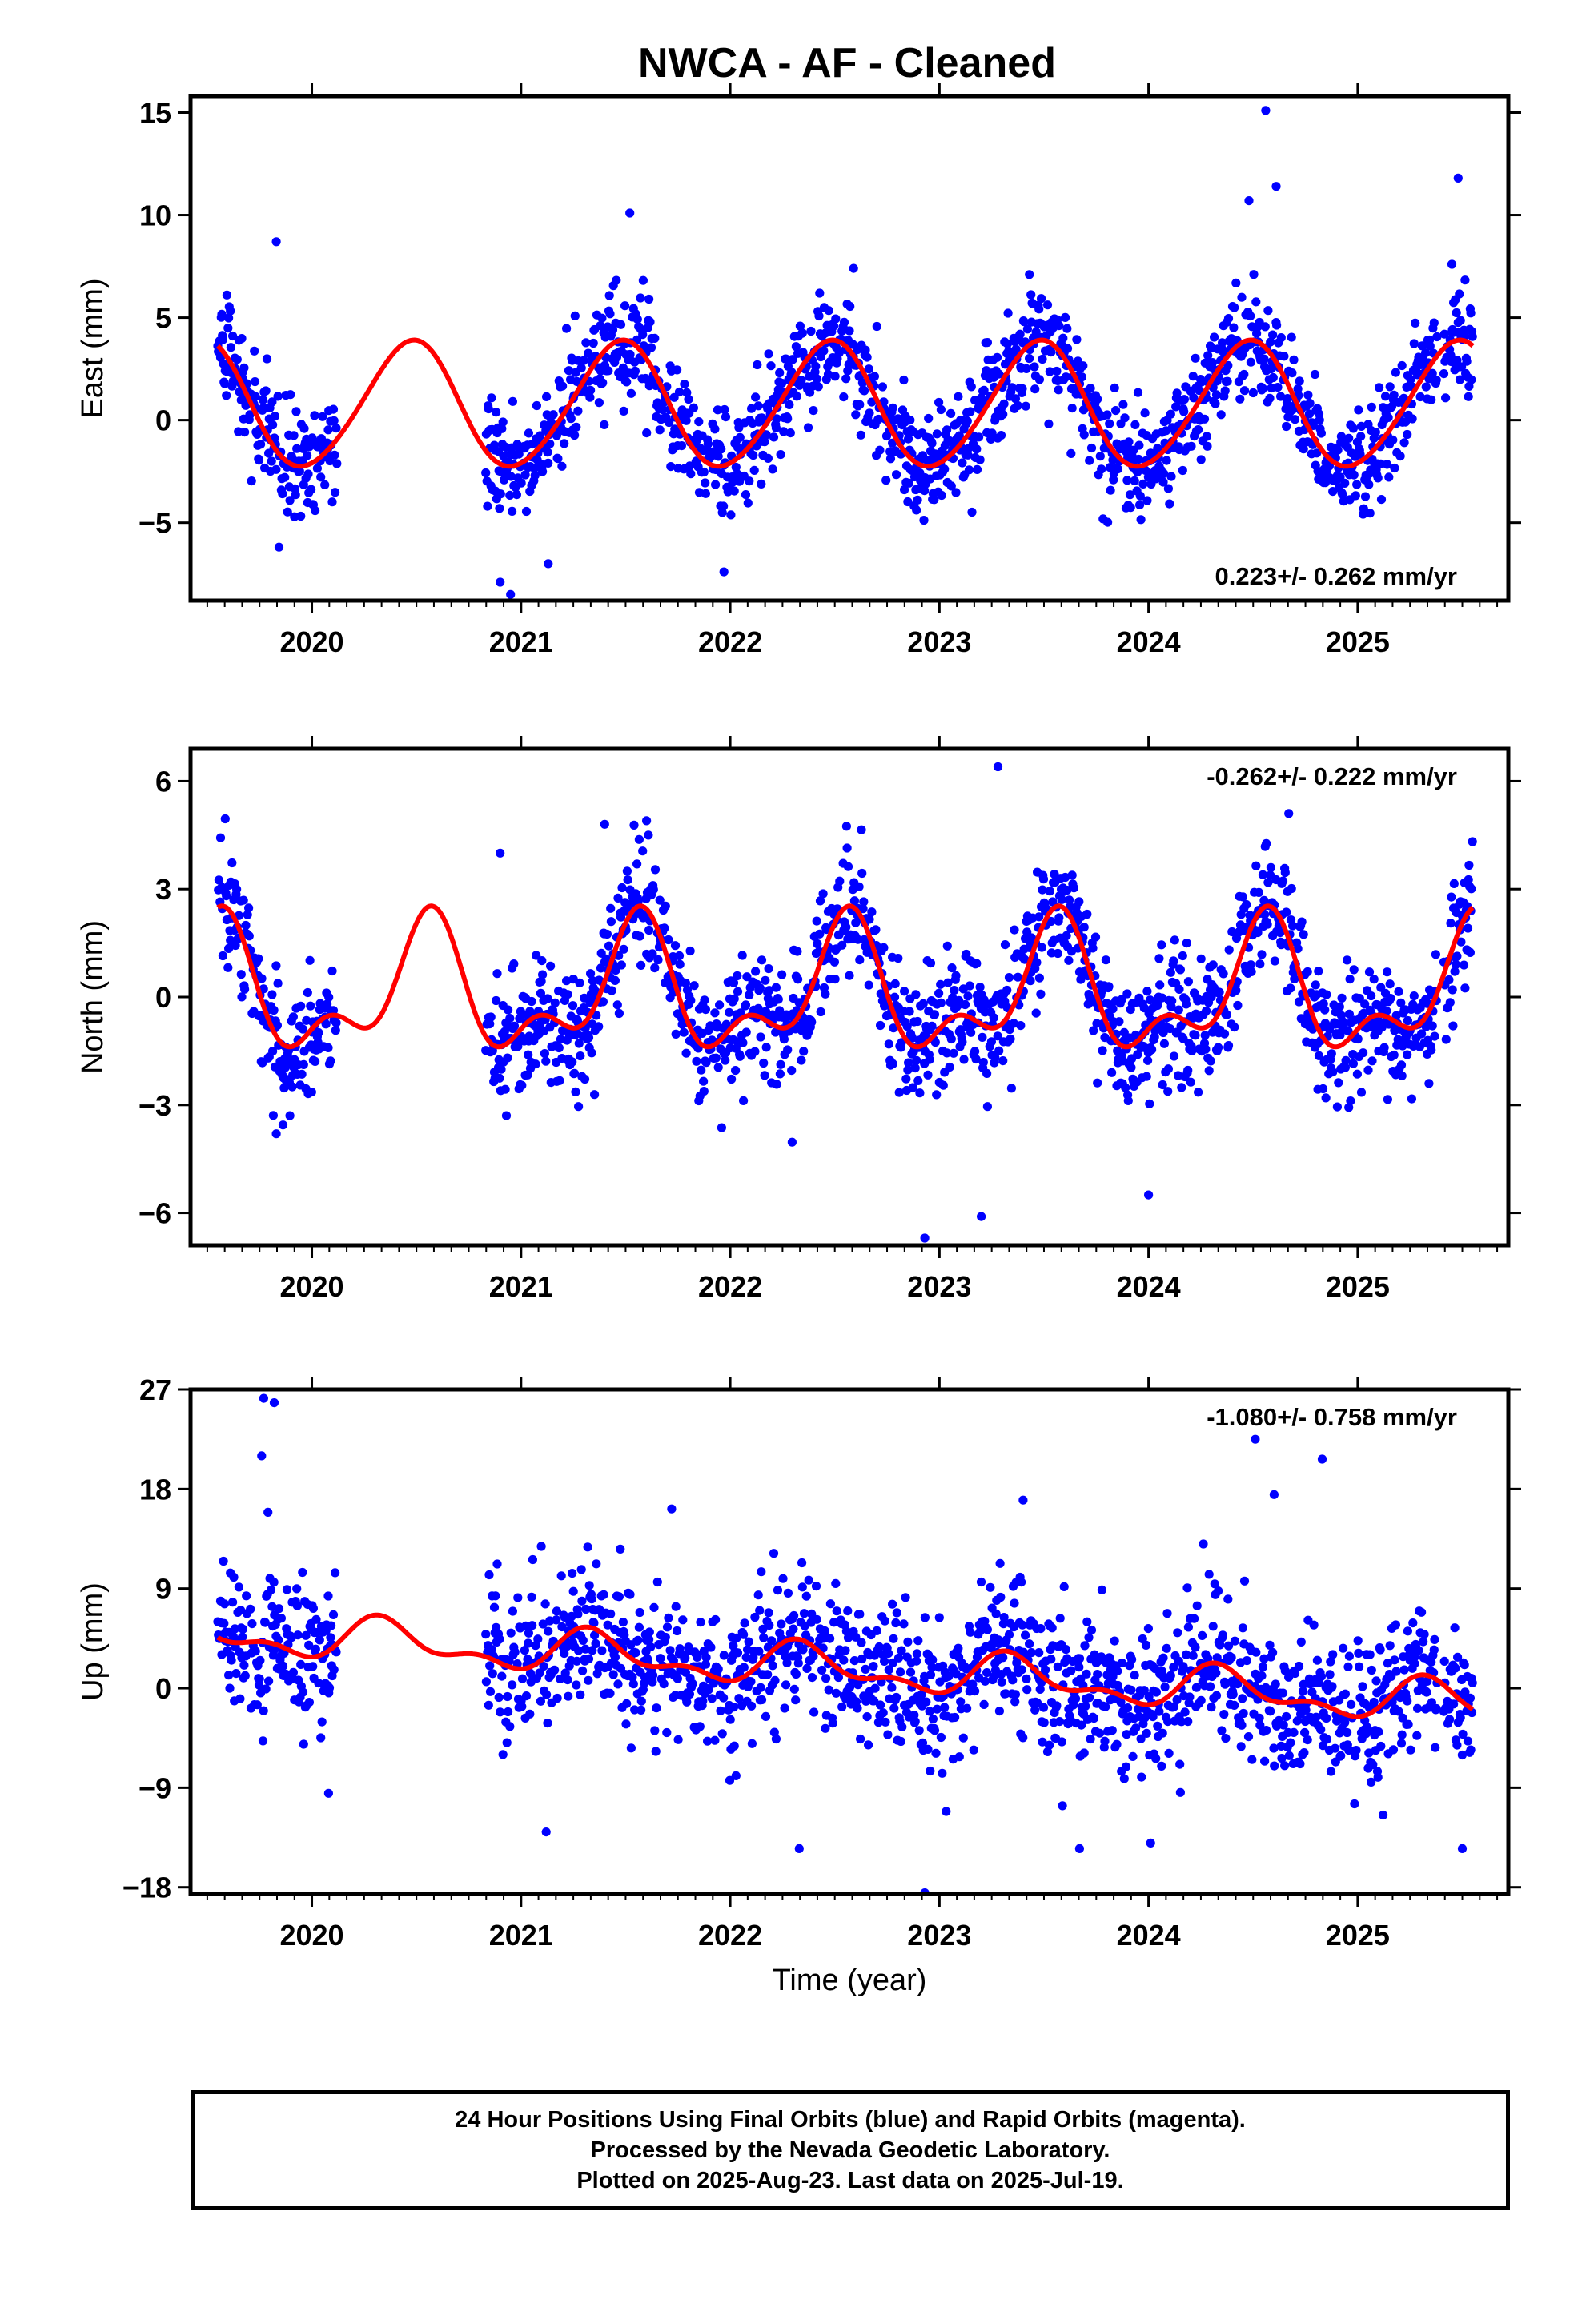 This screenshot has height=2324, width=1582. I want to click on east-ytick-label: 0, so click(163, 420).